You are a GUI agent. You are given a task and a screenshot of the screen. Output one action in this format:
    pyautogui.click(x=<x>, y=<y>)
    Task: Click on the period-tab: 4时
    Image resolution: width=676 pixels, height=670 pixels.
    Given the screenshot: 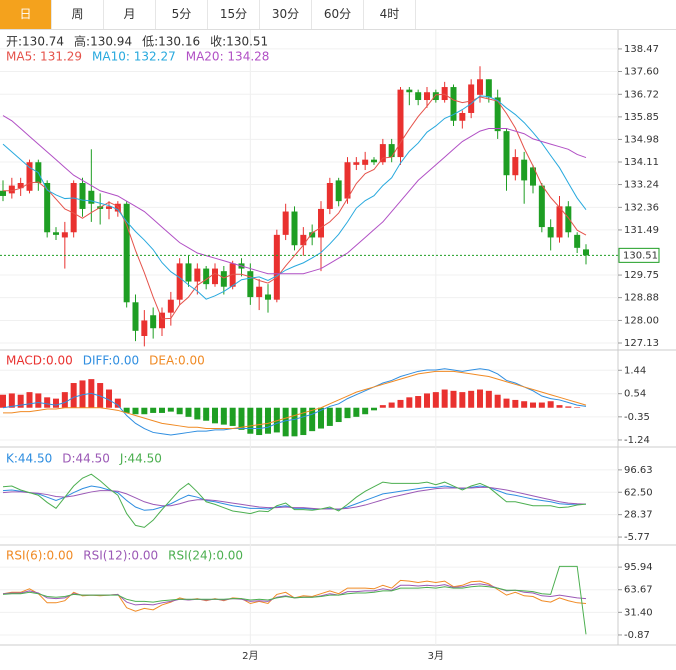 What is the action you would take?
    pyautogui.click(x=390, y=14)
    